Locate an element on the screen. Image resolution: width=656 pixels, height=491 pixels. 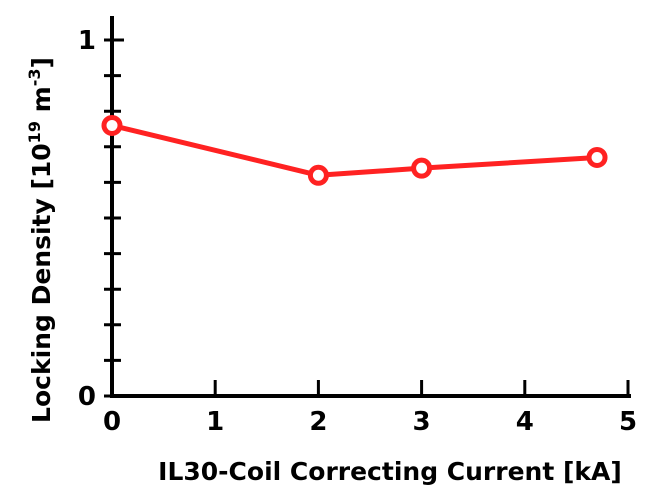
y-axis-label-exp: 19 is located at coordinates (34, 132).